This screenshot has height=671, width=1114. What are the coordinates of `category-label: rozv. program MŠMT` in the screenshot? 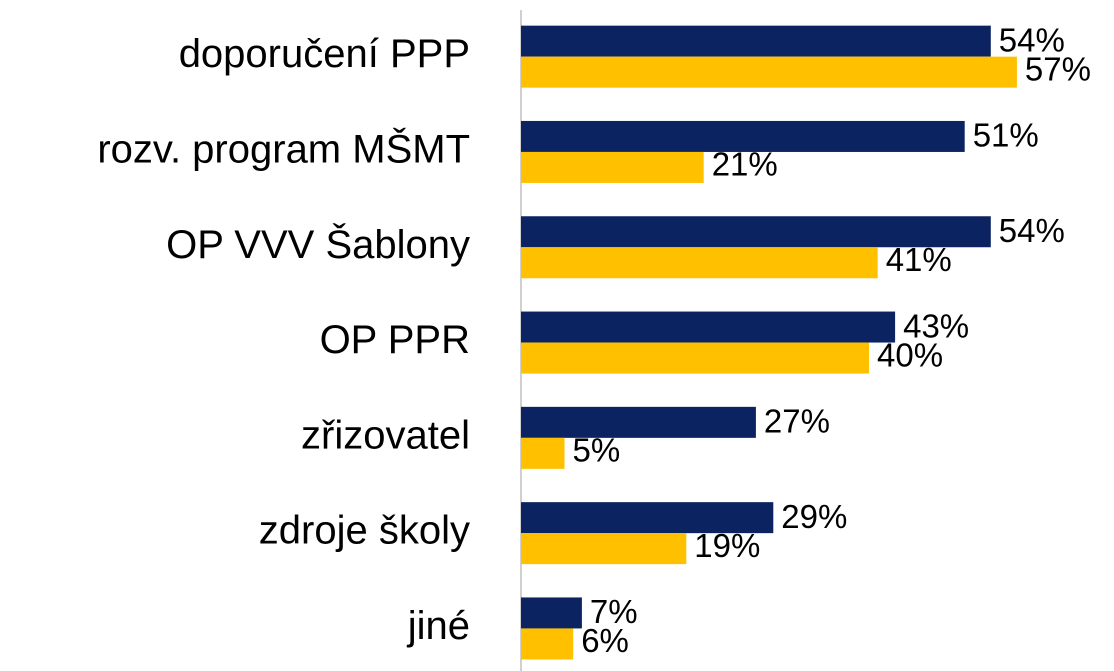 It's located at (283, 149).